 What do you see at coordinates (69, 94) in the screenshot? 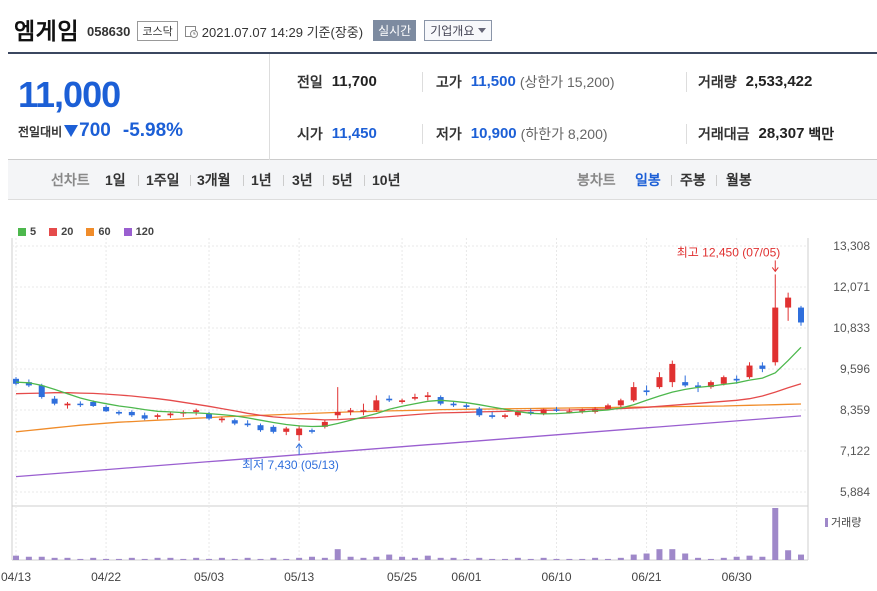
I see `current-price: 11,000` at bounding box center [69, 94].